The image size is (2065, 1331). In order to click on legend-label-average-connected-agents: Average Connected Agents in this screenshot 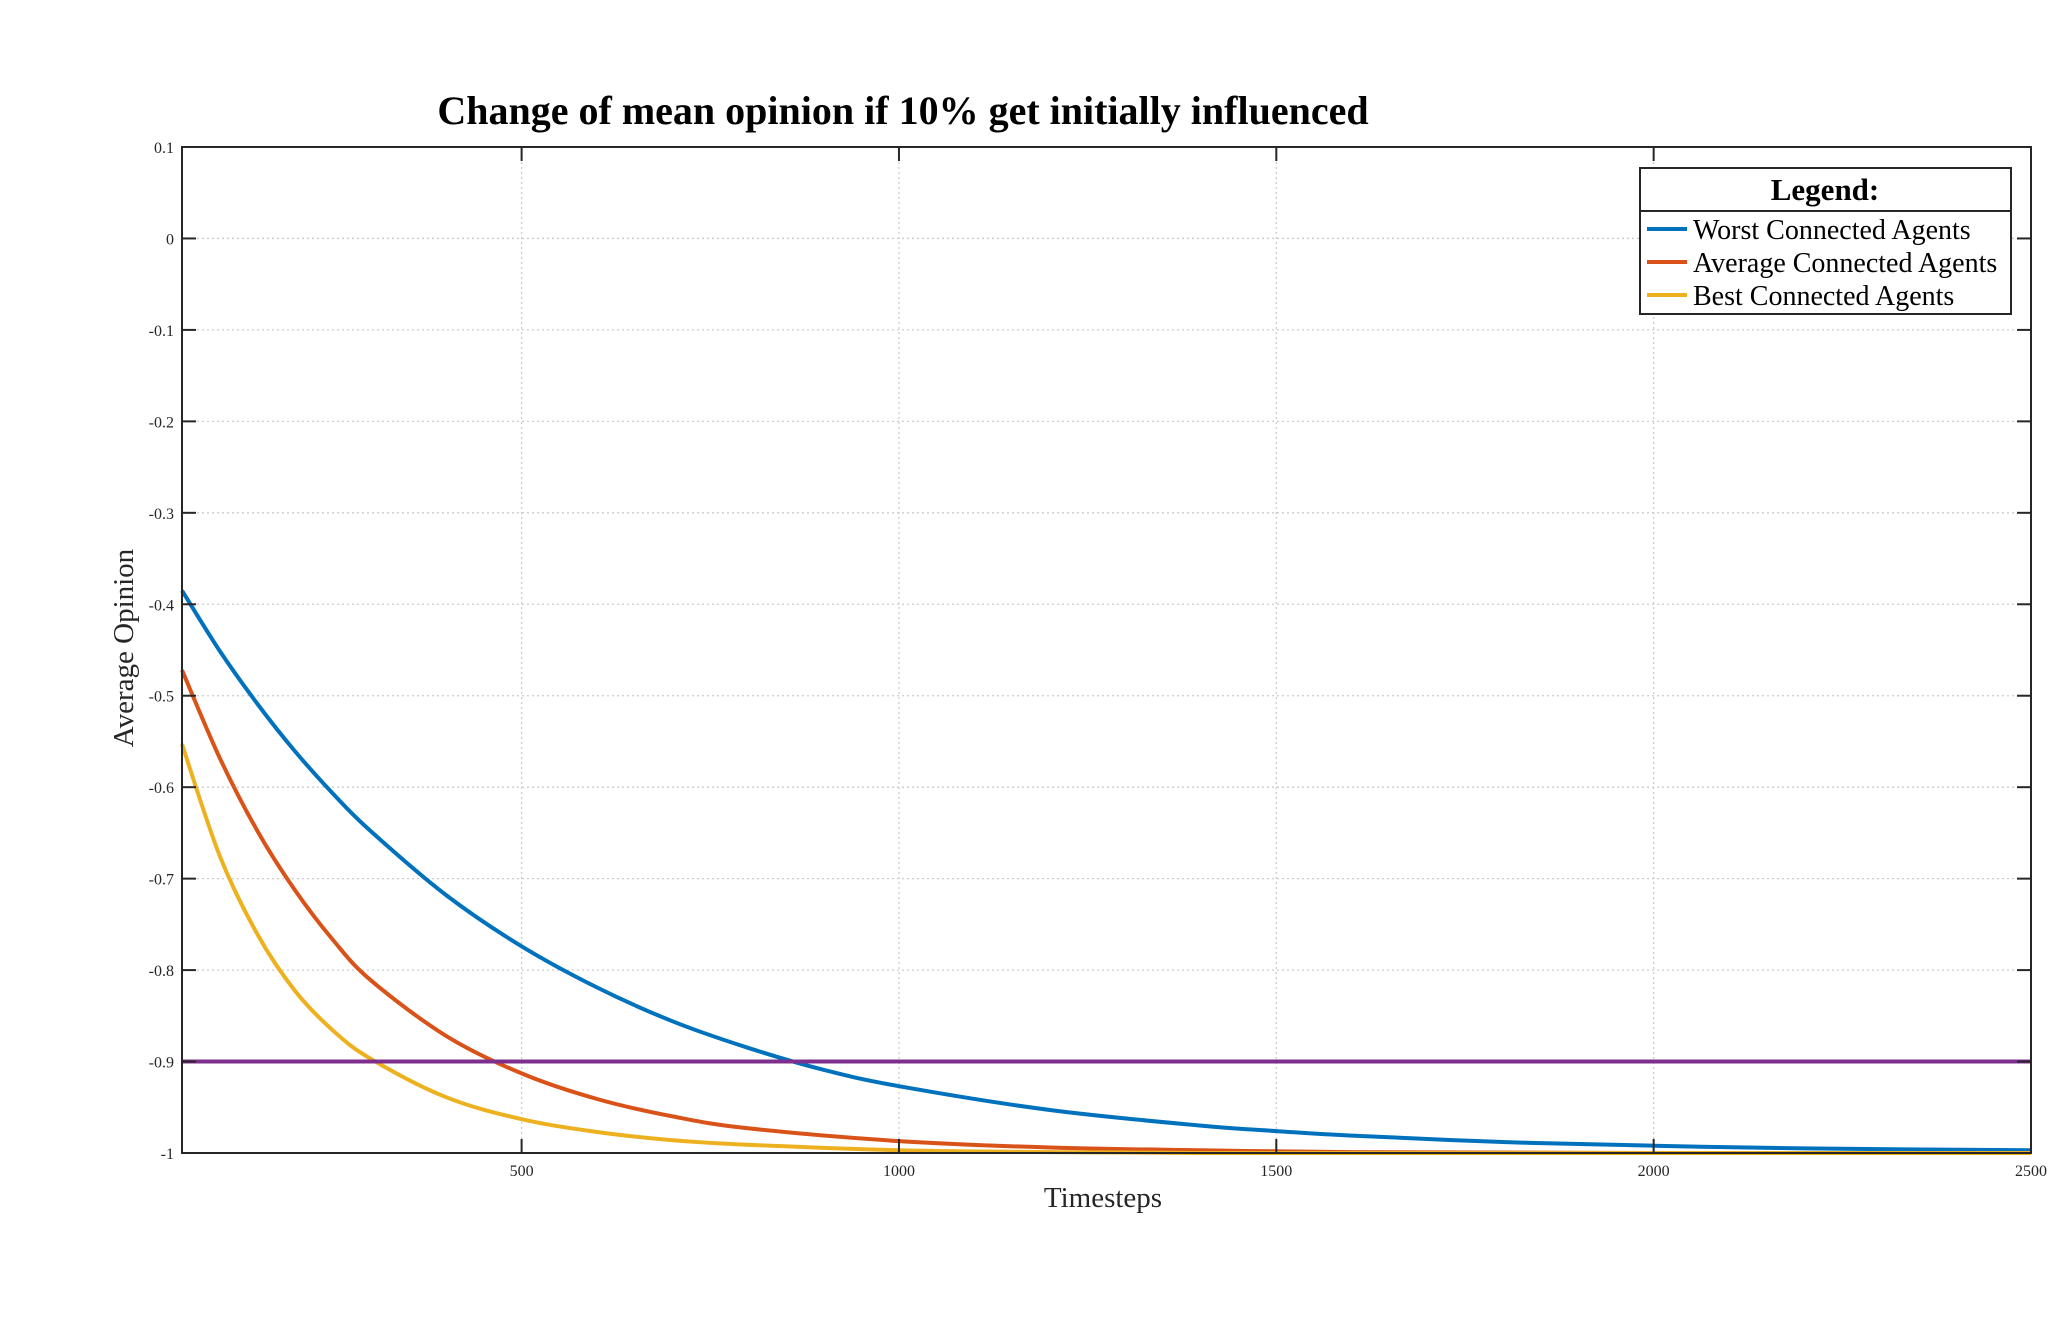, I will do `click(1845, 263)`.